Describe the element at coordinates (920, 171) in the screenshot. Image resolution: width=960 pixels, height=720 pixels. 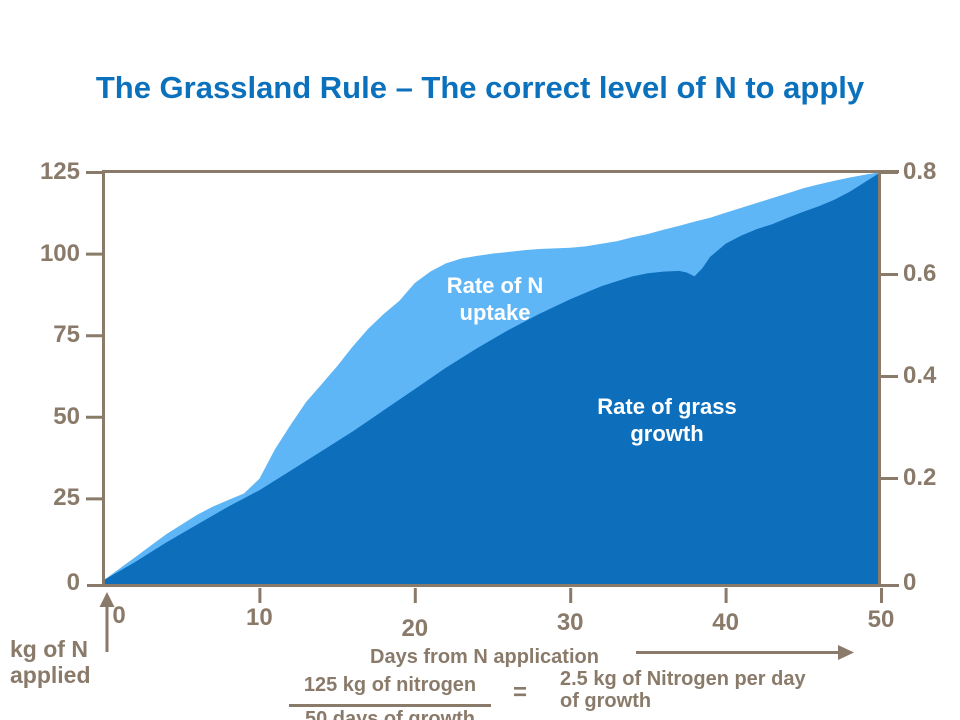
I see `y-right-tick-label: 0.8` at that location.